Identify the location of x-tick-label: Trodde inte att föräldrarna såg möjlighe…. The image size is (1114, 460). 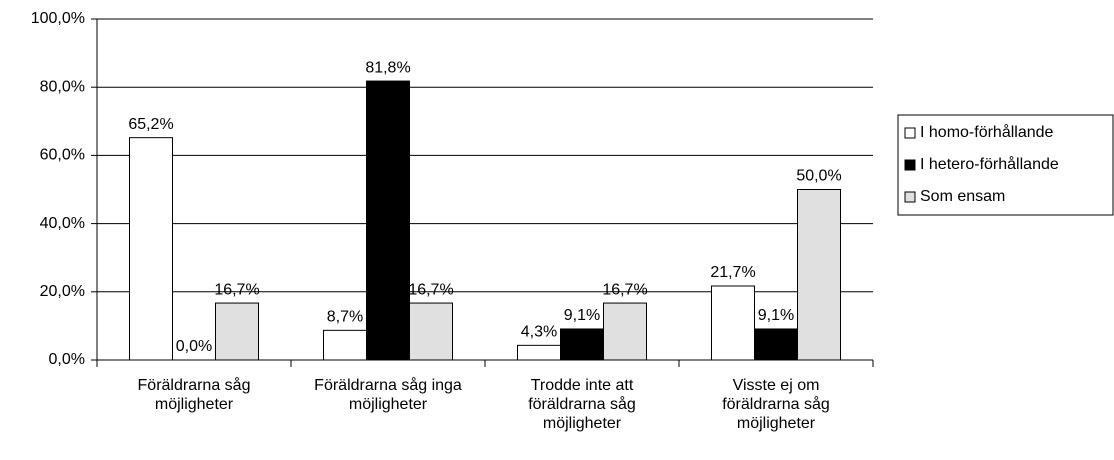
(582, 404).